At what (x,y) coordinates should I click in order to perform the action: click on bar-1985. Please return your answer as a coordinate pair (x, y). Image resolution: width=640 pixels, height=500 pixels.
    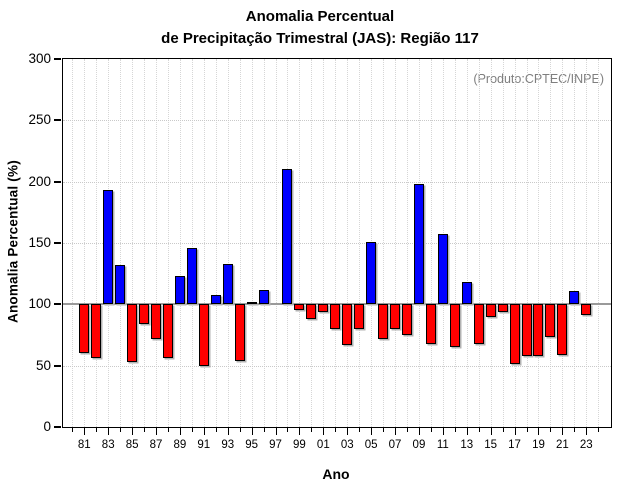
    Looking at the image, I should click on (132, 333).